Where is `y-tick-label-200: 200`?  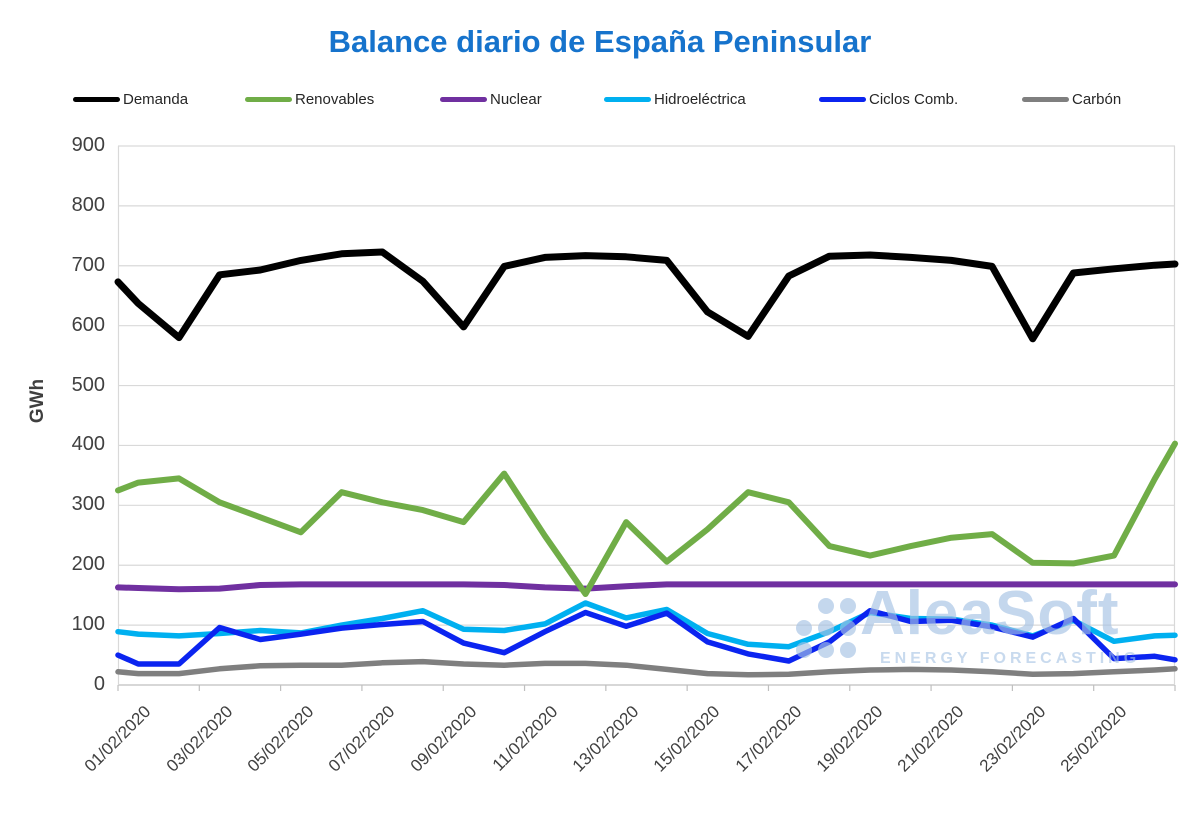 y-tick-label-200: 200 is located at coordinates (88, 564).